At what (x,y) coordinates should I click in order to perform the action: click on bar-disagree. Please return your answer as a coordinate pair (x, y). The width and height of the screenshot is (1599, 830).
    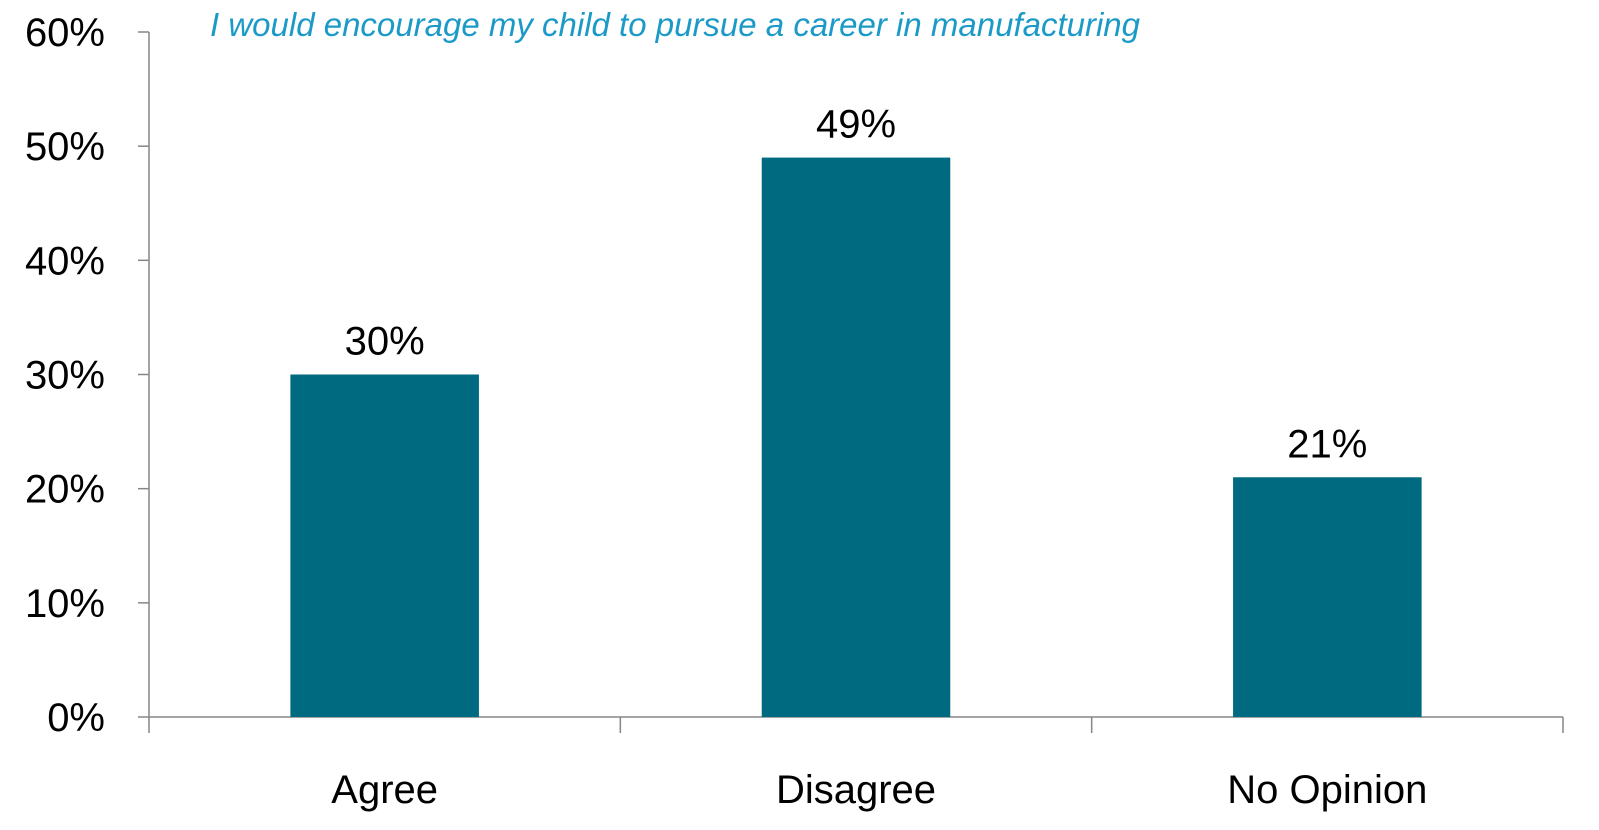
    Looking at the image, I should click on (856, 437).